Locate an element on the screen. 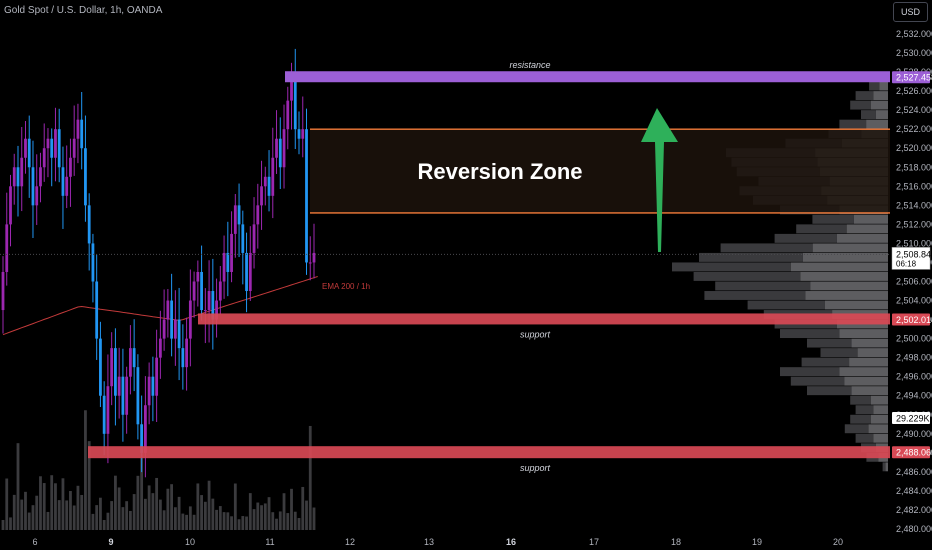  x-tick-label: 6 is located at coordinates (34, 542).